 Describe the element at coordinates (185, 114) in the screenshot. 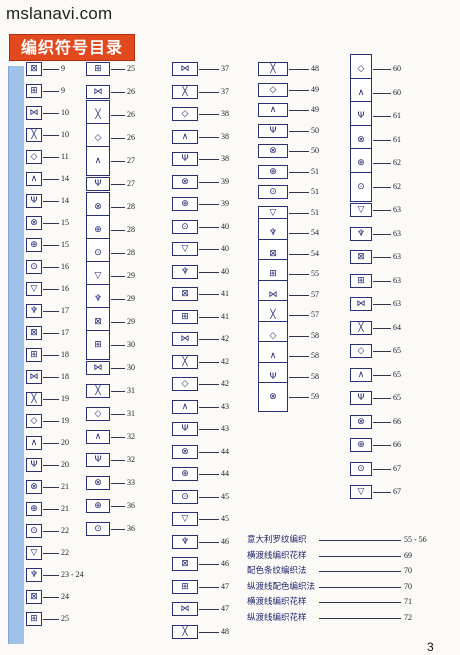

I see `cross-left-icon: ◇` at that location.